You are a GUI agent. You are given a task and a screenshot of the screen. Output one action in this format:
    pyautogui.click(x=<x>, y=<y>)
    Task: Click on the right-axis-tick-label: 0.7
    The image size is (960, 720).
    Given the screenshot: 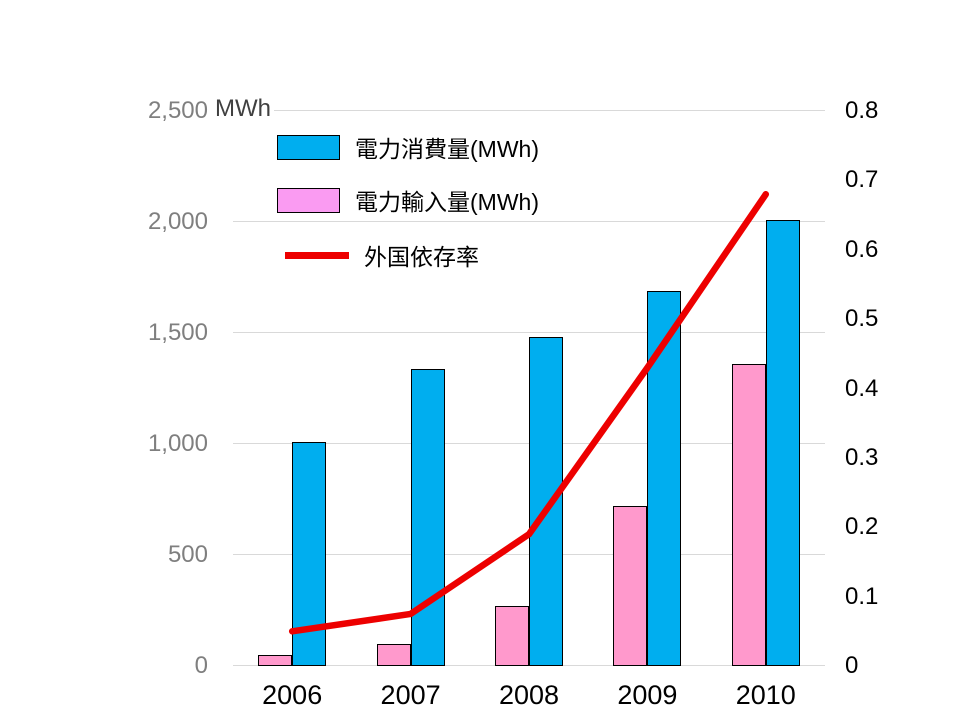 What is the action you would take?
    pyautogui.click(x=862, y=180)
    